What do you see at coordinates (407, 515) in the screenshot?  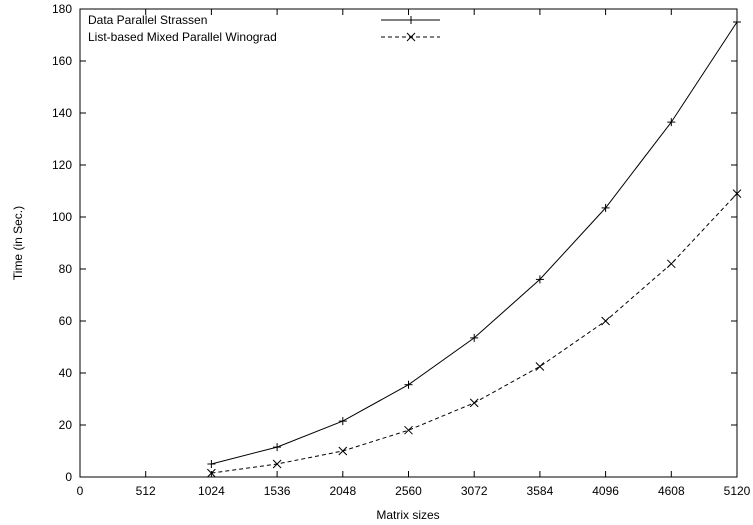 I see `x-axis-title: Matrix sizes` at bounding box center [407, 515].